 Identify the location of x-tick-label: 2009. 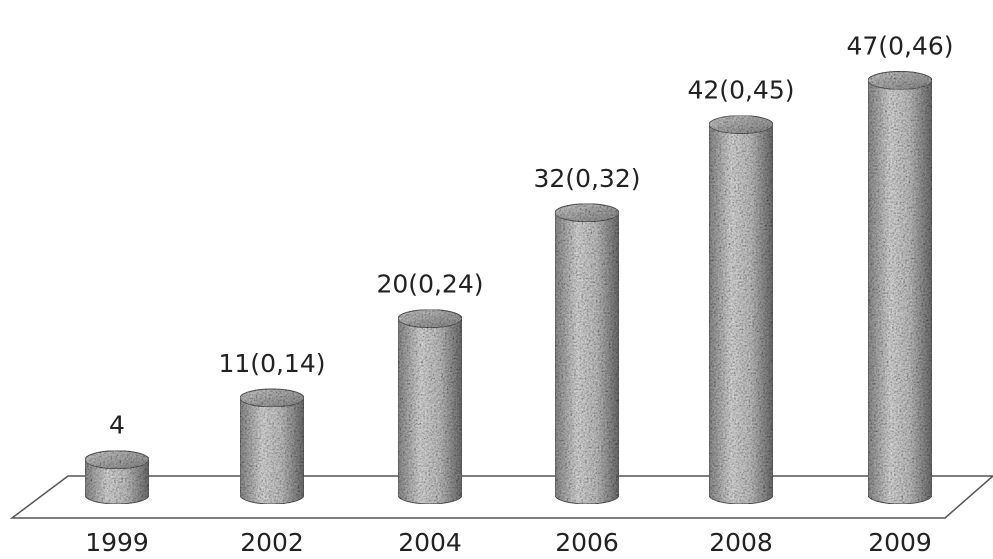
(900, 542).